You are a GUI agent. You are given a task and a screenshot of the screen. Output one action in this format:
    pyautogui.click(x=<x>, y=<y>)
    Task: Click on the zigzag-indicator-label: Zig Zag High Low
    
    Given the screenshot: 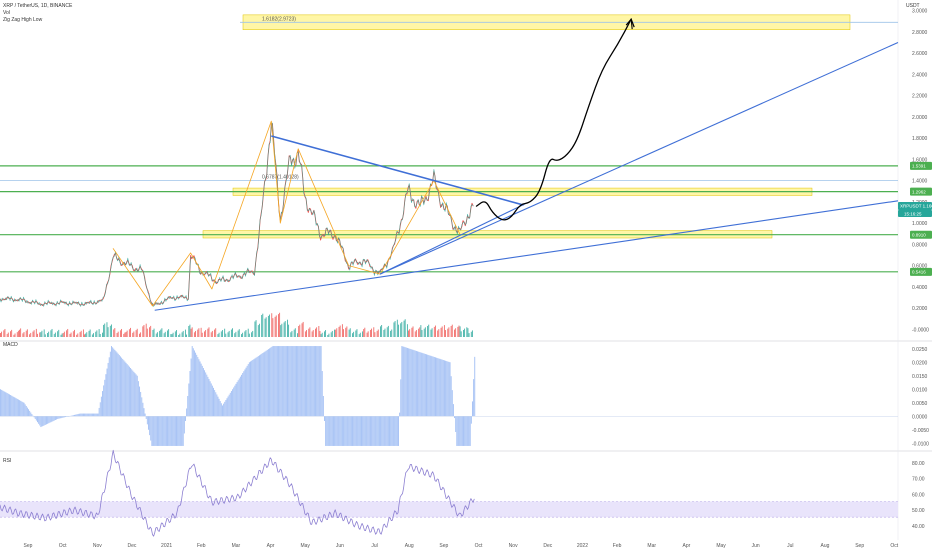 What is the action you would take?
    pyautogui.click(x=23, y=20)
    